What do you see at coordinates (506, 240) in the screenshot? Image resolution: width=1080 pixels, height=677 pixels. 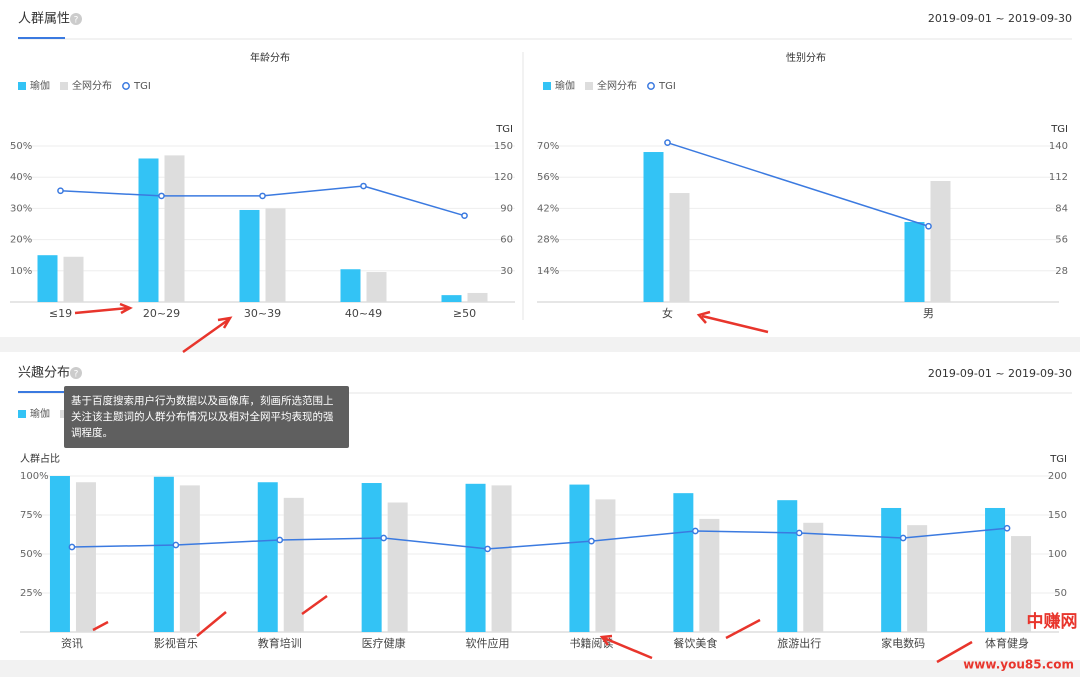 I see `y2-tick-label: 60` at bounding box center [506, 240].